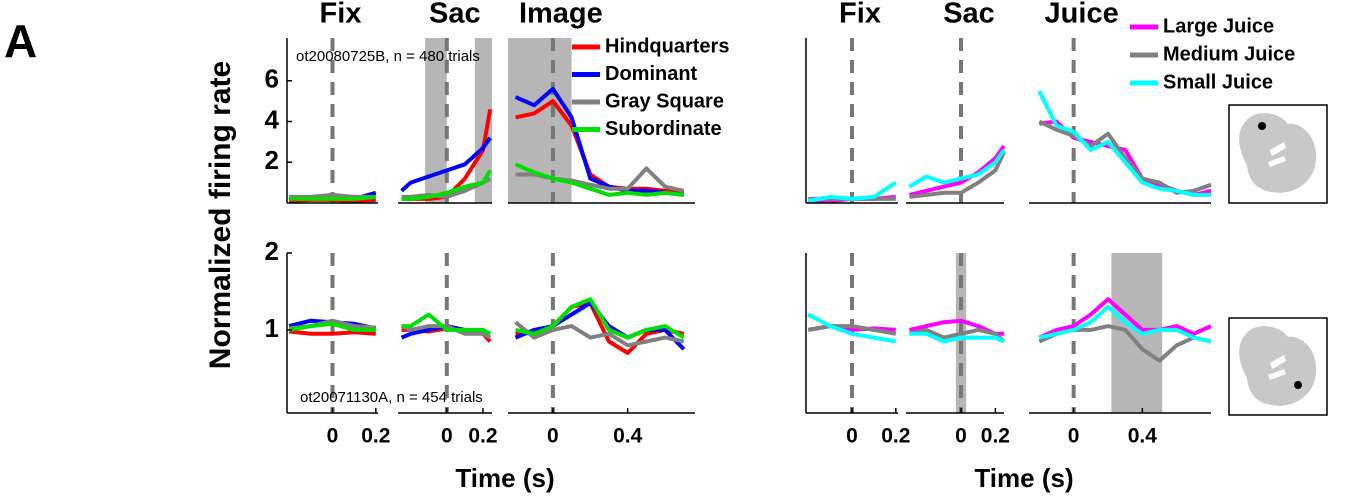  I want to click on brain-outline, so click(1278, 153).